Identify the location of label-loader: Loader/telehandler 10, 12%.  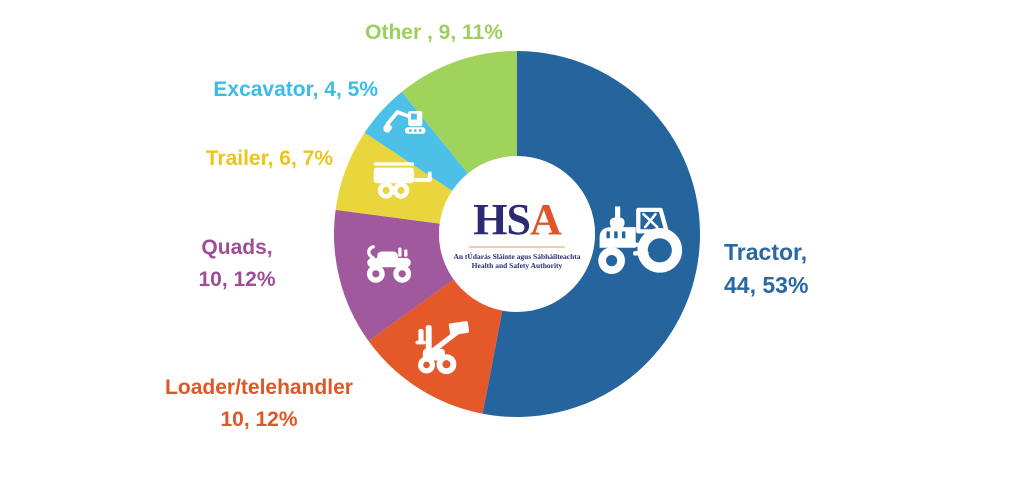
(259, 403).